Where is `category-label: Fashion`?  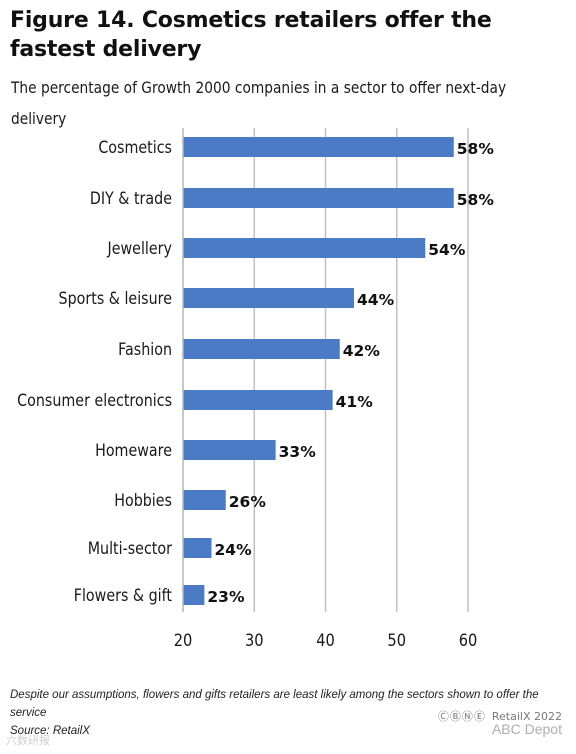
category-label: Fashion is located at coordinates (145, 349).